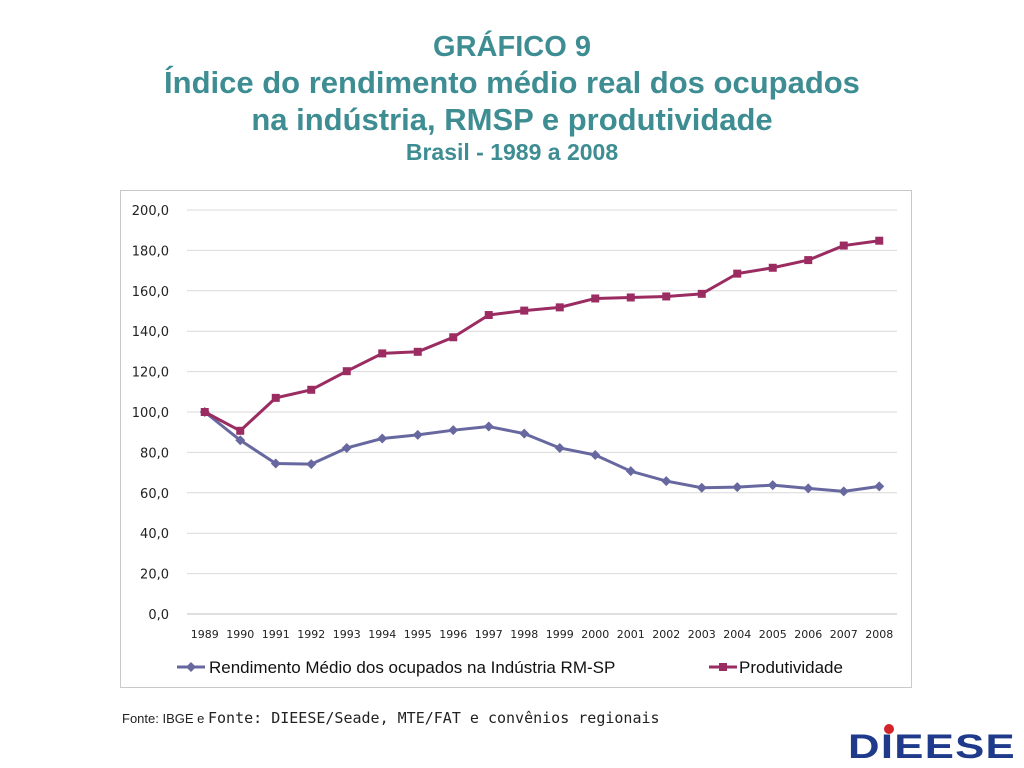 This screenshot has height=768, width=1024. Describe the element at coordinates (489, 634) in the screenshot. I see `x-tick-label: 1997` at that location.